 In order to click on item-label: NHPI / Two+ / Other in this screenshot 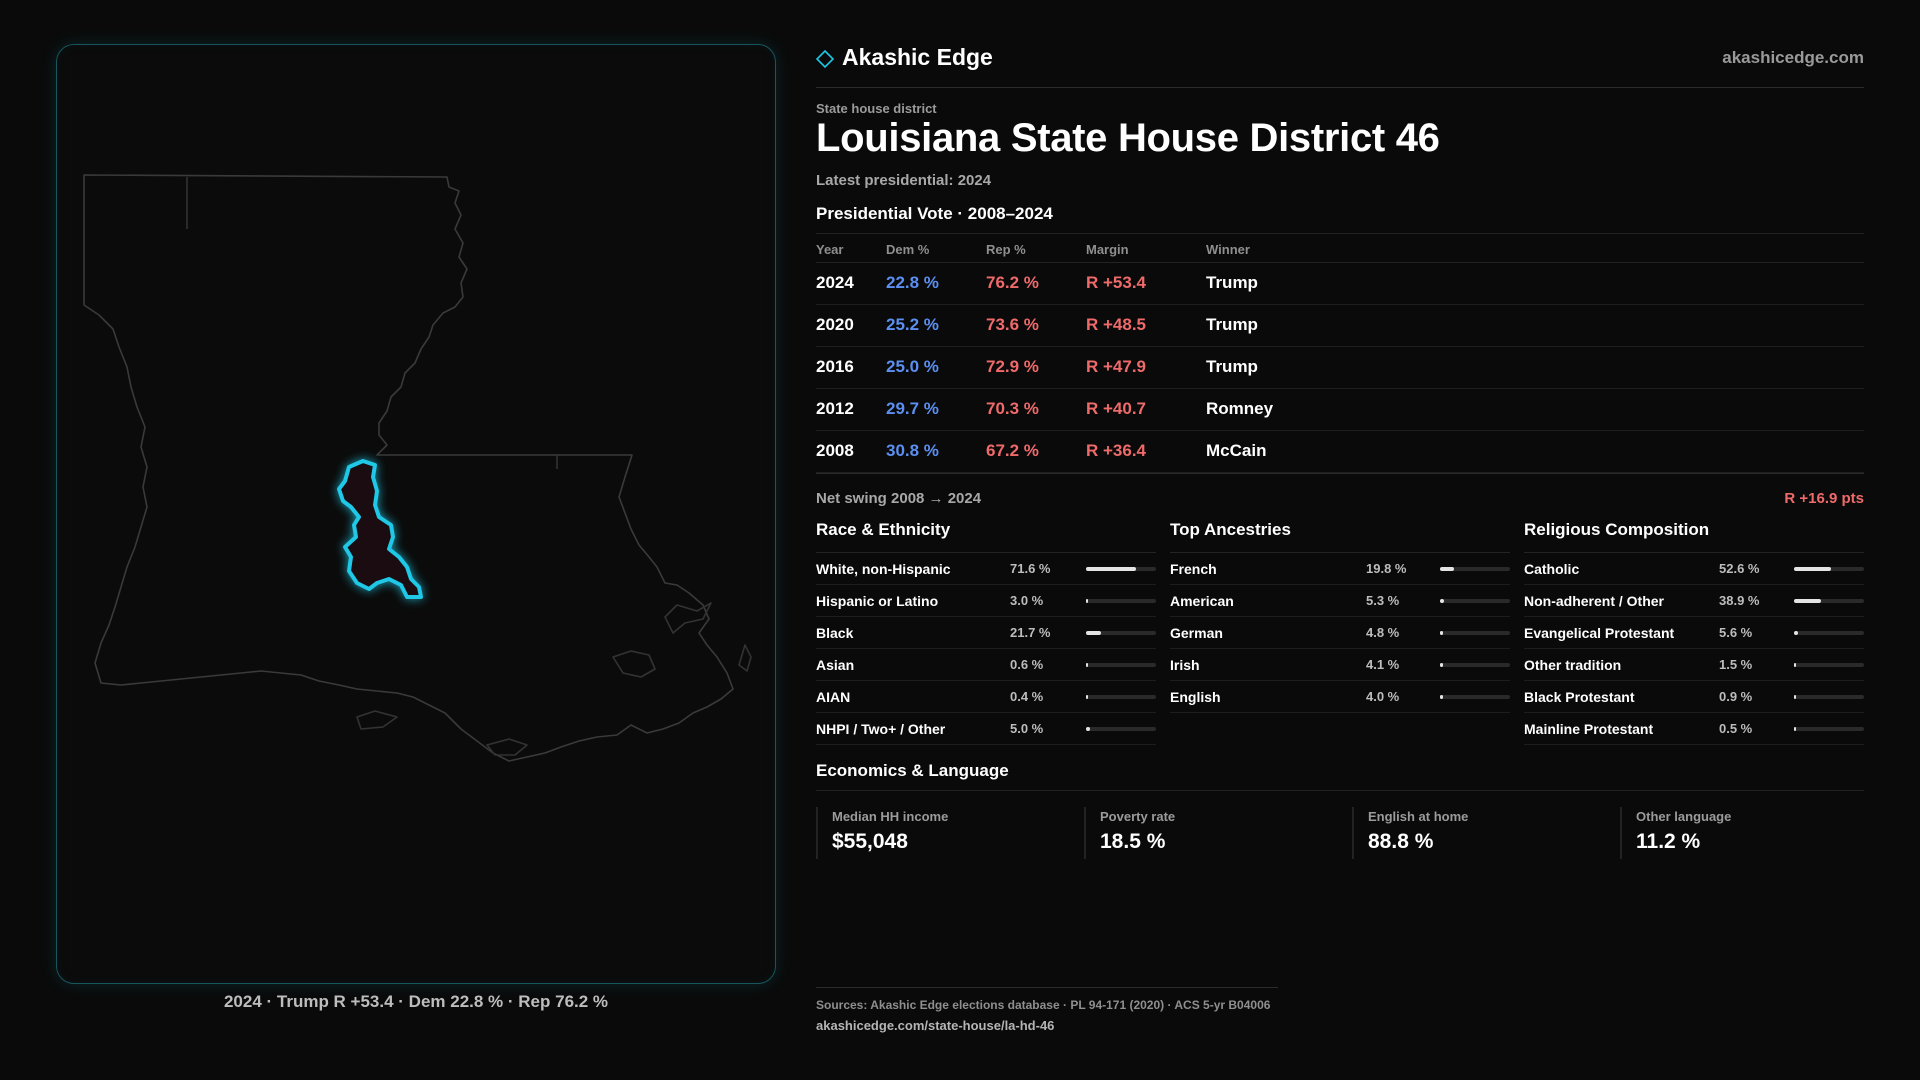, I will do `click(881, 729)`.